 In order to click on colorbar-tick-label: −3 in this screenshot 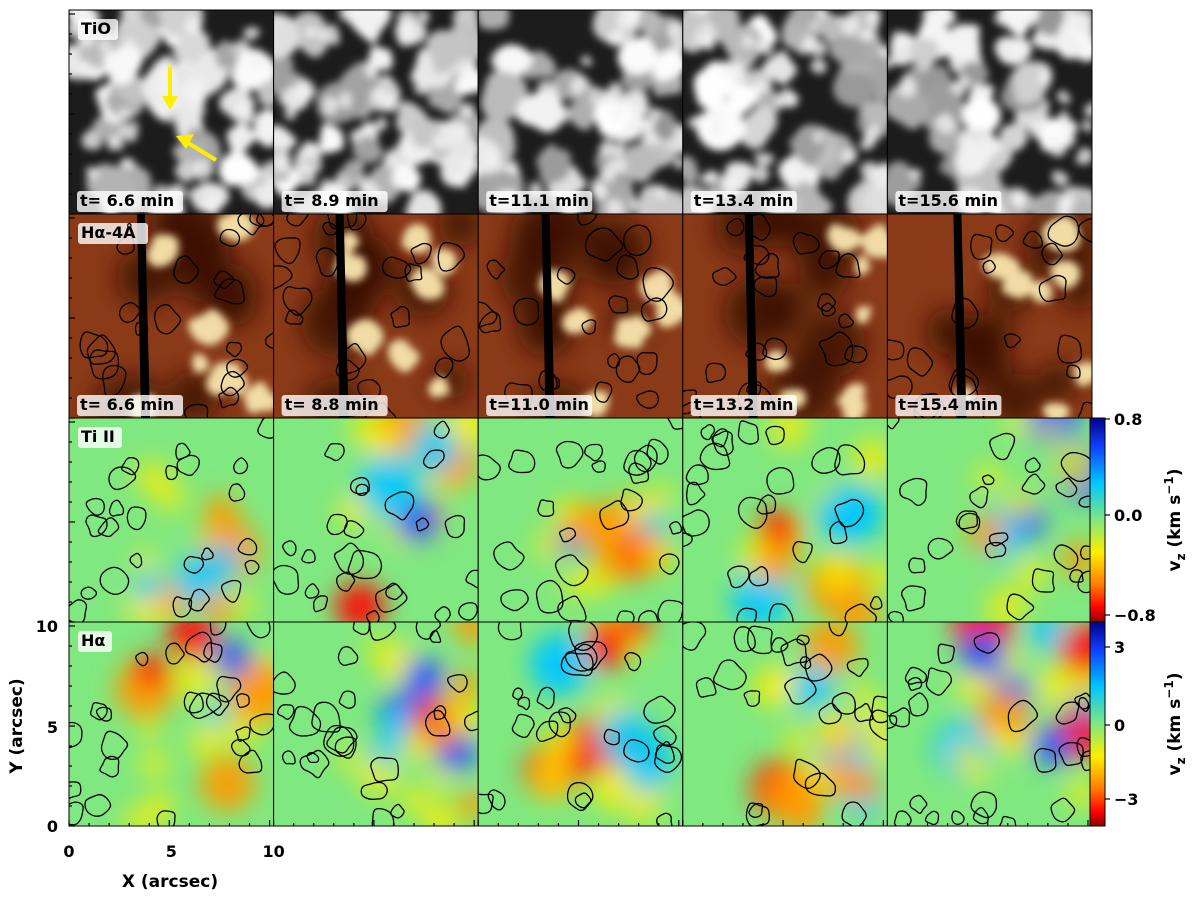, I will do `click(1126, 799)`.